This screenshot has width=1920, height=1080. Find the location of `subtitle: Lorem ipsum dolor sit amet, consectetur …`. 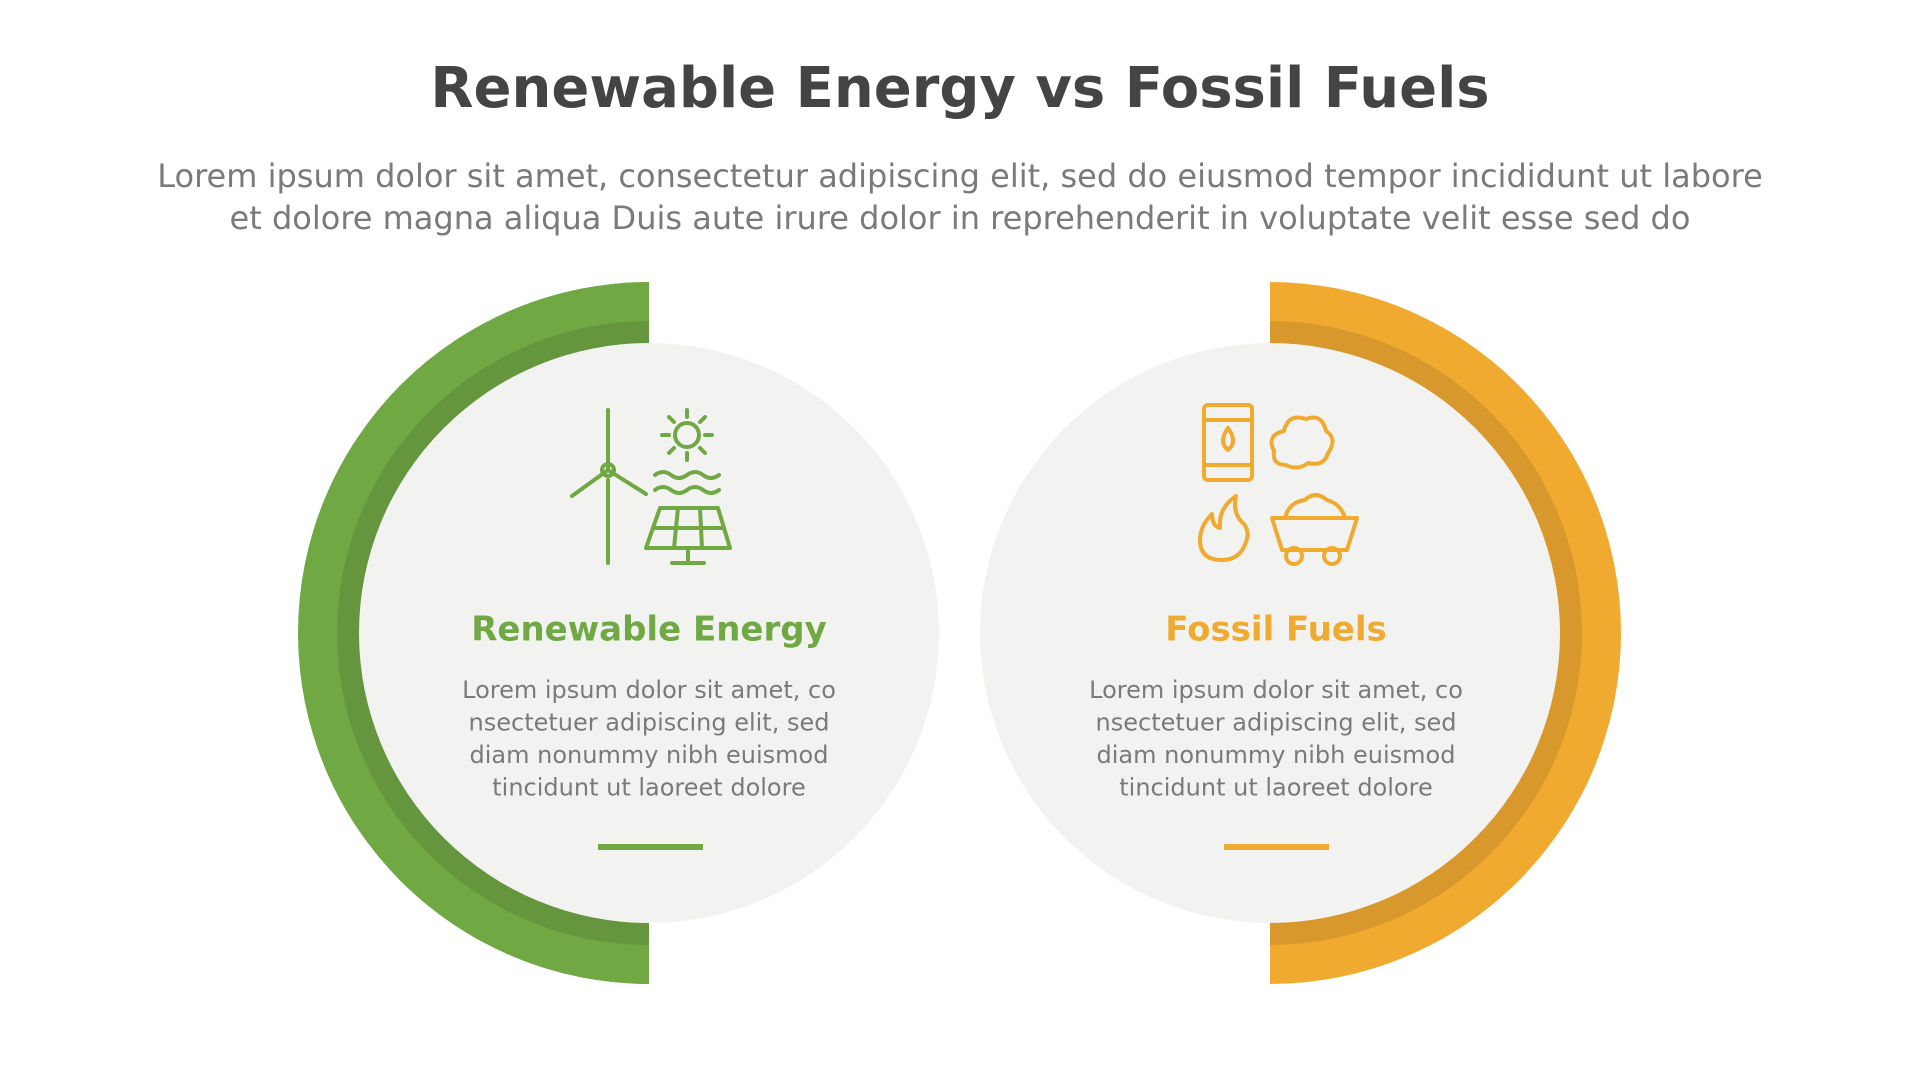

subtitle: Lorem ipsum dolor sit amet, consectetur … is located at coordinates (960, 176).